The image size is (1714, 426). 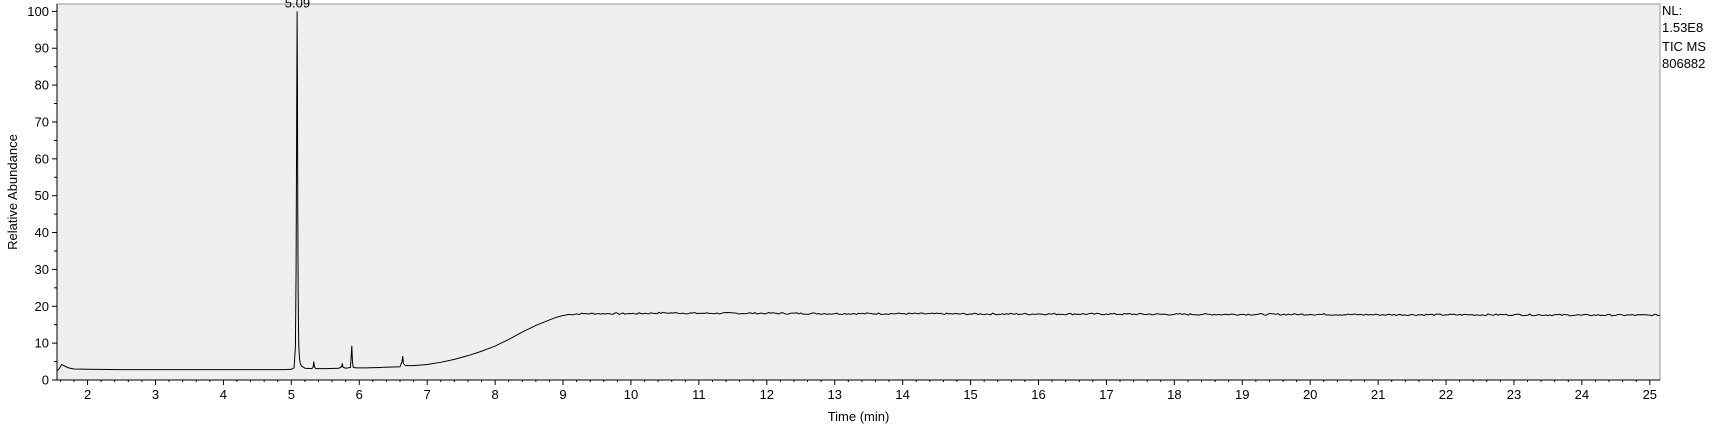 I want to click on x-tick-label: 17, so click(x=1106, y=394).